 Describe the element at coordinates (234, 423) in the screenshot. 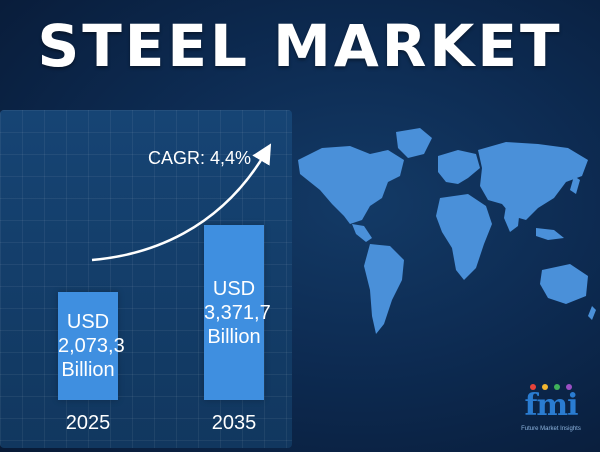

I see `x-tick-label-2035: 2035` at that location.